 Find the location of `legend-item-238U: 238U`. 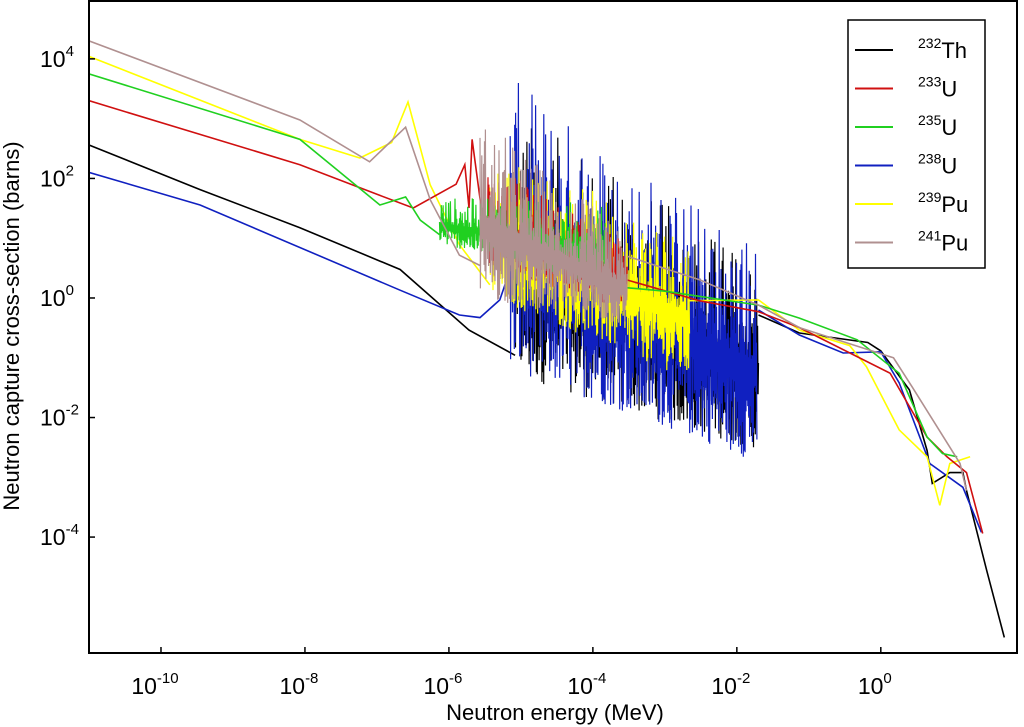

legend-item-238U: 238U is located at coordinates (906, 165).